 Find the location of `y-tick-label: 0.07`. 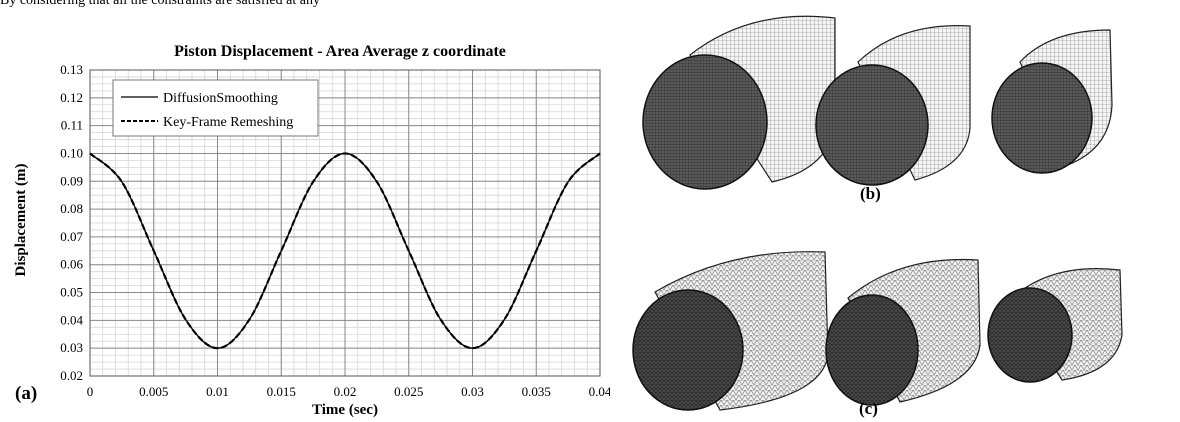

y-tick-label: 0.07 is located at coordinates (71, 236).